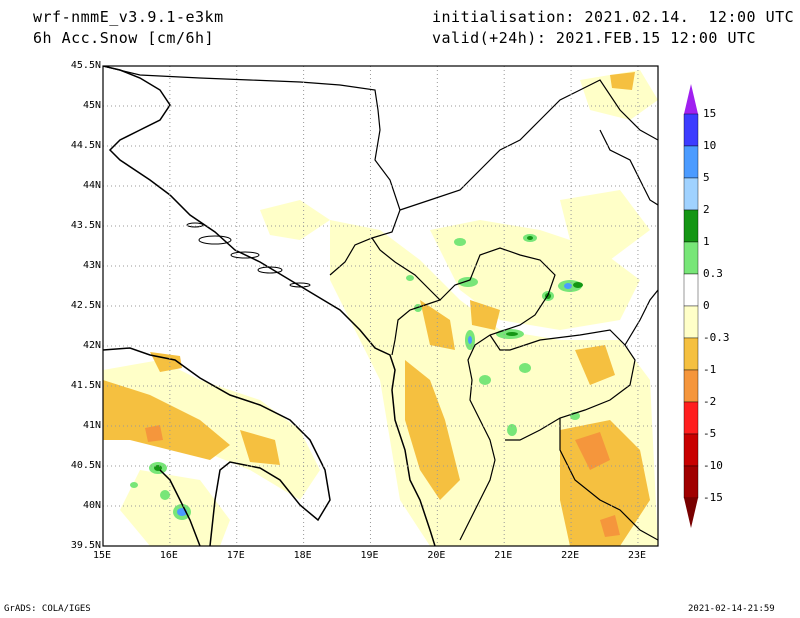 The height and width of the screenshot is (618, 800). What do you see at coordinates (235, 555) in the screenshot?
I see `lon-tick-label: 17E` at bounding box center [235, 555].